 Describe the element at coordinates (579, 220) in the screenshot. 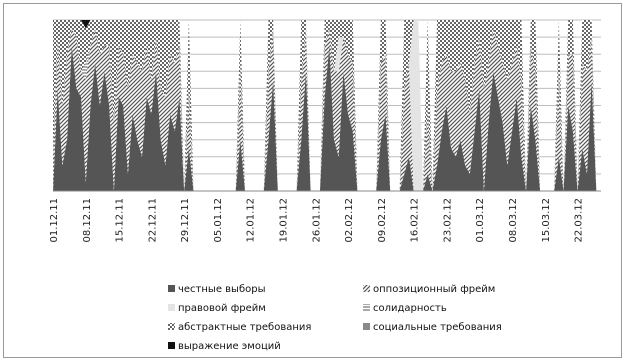

I see `x-tick-label: 22.03.12` at that location.